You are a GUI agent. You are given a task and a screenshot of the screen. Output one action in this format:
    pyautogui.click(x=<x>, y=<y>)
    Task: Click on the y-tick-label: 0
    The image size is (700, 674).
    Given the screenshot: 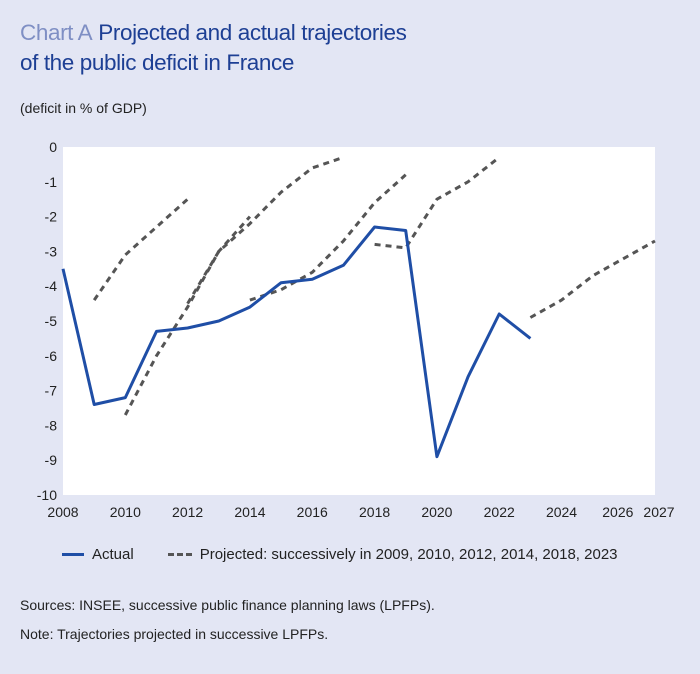 What is the action you would take?
    pyautogui.click(x=53, y=147)
    